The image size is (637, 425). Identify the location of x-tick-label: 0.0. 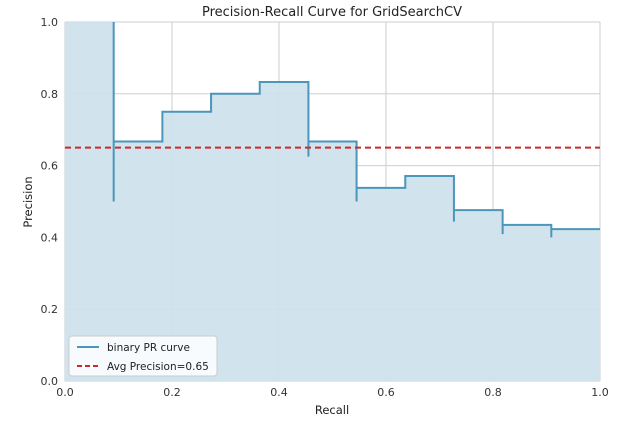
(65, 392).